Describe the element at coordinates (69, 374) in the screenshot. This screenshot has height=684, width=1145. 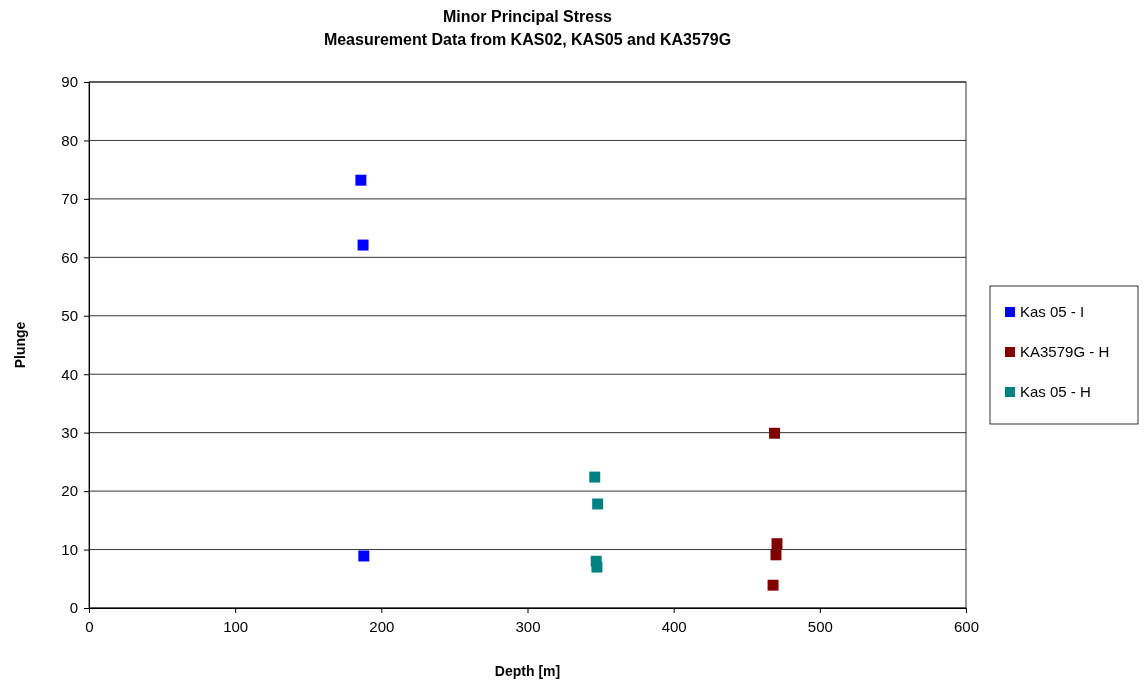
I see `y-tick-label: 40` at that location.